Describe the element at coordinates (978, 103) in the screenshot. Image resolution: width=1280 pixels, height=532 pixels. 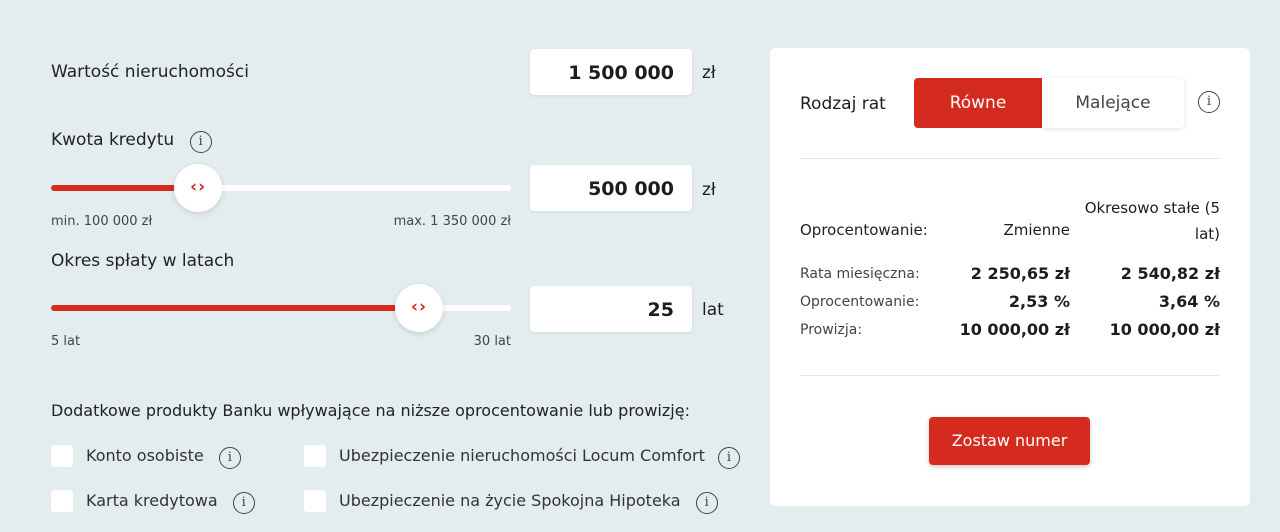
I see `option-rowne: Równe` at that location.